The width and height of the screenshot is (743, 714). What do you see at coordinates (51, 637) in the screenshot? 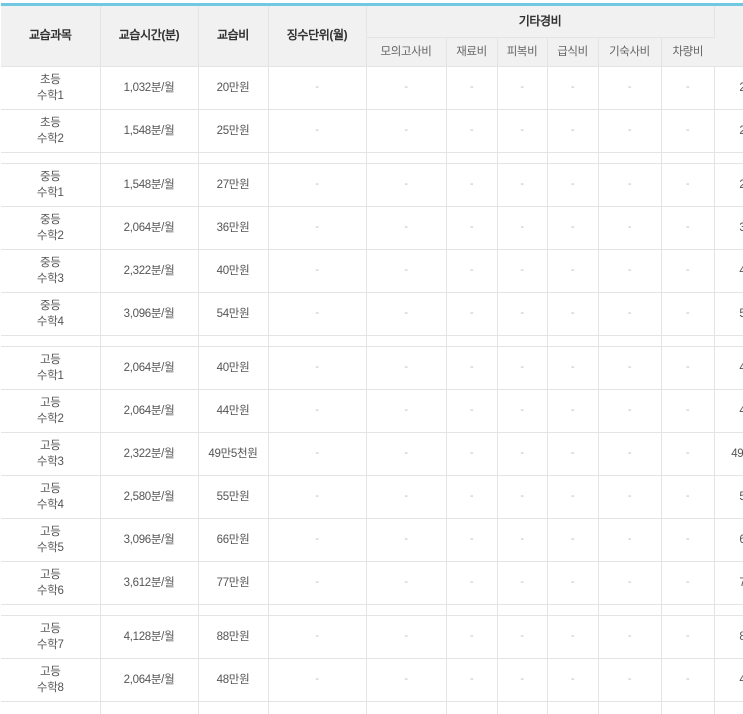
I see `cell-subject: 고등 수학7` at bounding box center [51, 637].